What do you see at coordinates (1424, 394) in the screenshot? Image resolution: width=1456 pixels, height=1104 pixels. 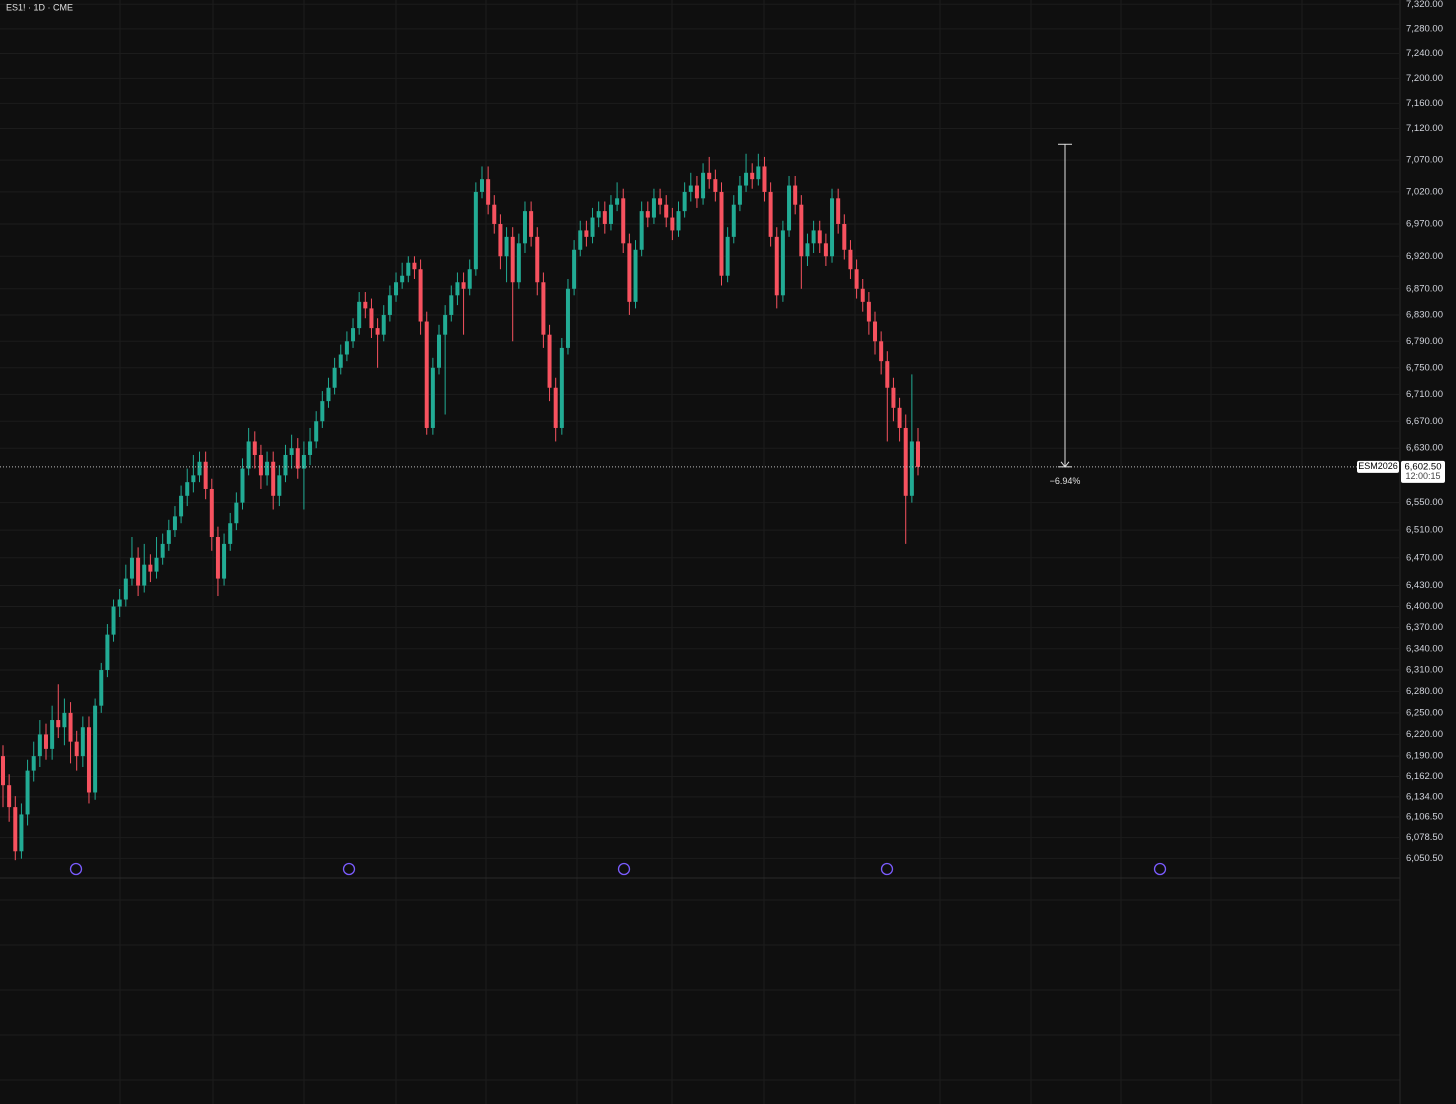 I see `y-tick-label: 6,710.00` at bounding box center [1424, 394].